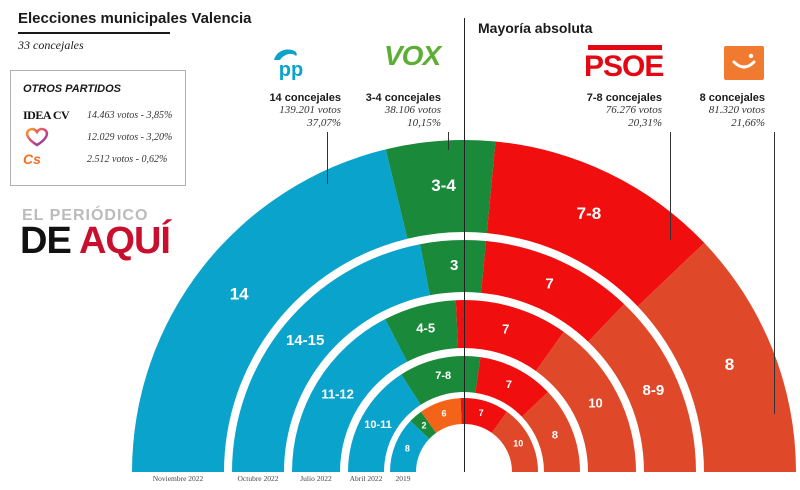 The image size is (800, 490). Describe the element at coordinates (624, 66) in the screenshot. I see `psoe-logo-icon: PSOE` at that location.